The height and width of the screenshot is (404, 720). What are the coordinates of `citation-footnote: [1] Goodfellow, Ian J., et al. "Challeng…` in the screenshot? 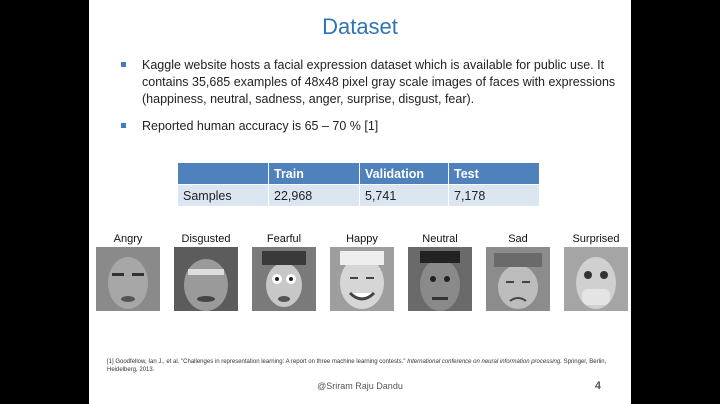 It's located at (357, 366).